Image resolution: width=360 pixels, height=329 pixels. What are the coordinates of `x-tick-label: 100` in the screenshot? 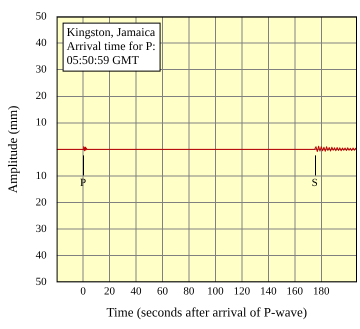 It's located at (215, 292).